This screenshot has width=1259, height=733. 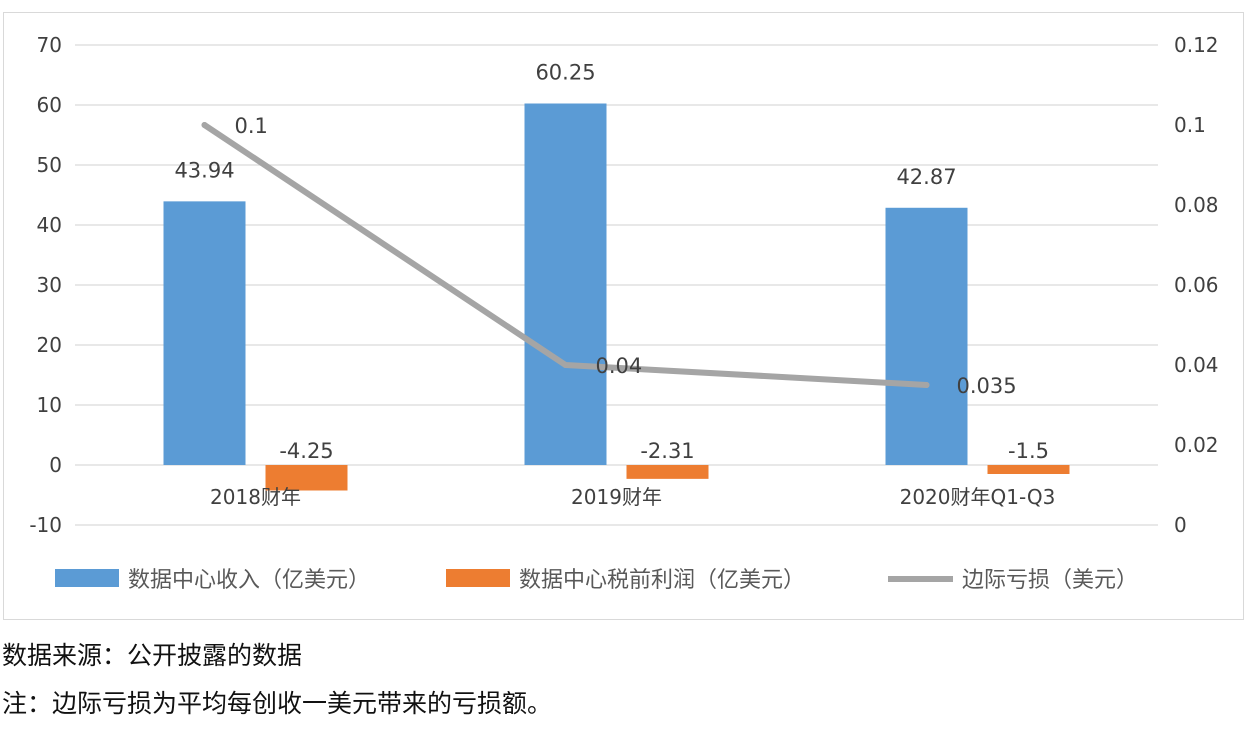 I want to click on right-axis-ticks: 0.12 0.1 0.08 0.06 0.04 0.02 0, so click(x=1196, y=285).